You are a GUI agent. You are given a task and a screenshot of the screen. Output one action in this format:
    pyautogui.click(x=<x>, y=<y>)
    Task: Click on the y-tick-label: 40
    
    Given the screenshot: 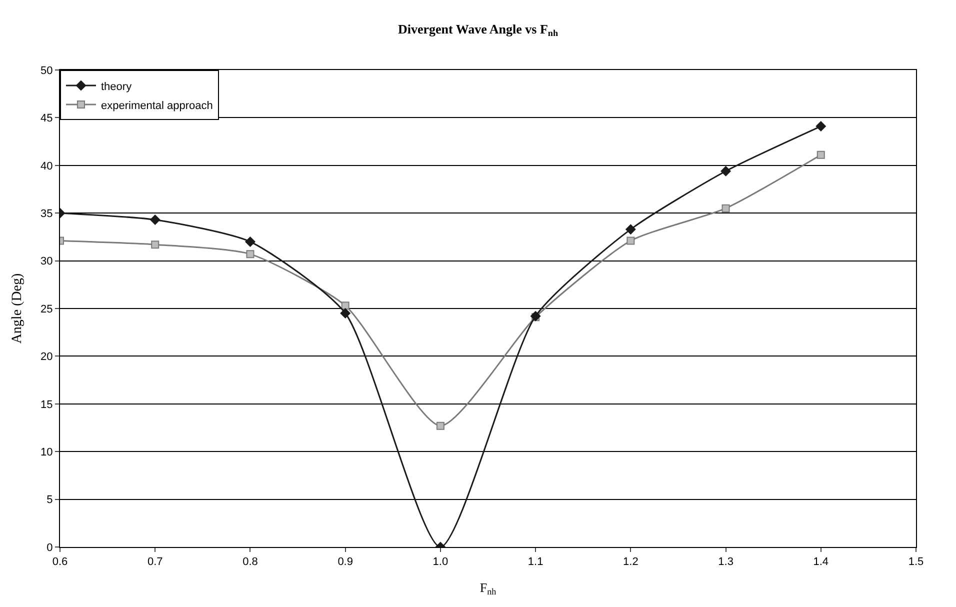 What is the action you would take?
    pyautogui.click(x=46, y=166)
    